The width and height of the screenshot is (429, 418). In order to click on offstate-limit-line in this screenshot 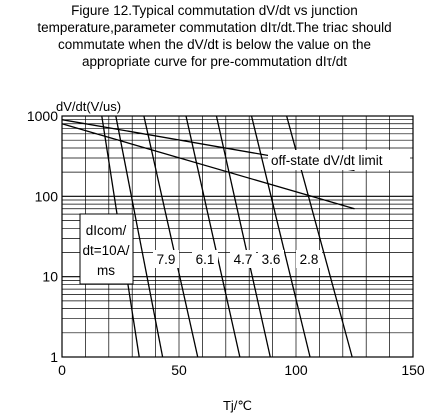, I will do `click(208, 166)`.